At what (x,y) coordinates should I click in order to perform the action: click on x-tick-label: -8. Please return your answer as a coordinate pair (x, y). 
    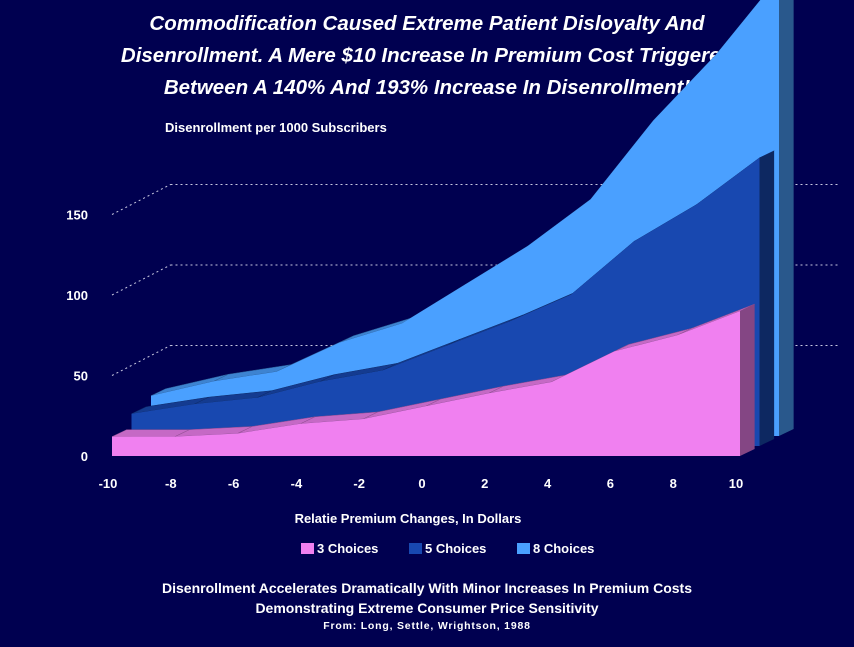
    Looking at the image, I should click on (171, 483).